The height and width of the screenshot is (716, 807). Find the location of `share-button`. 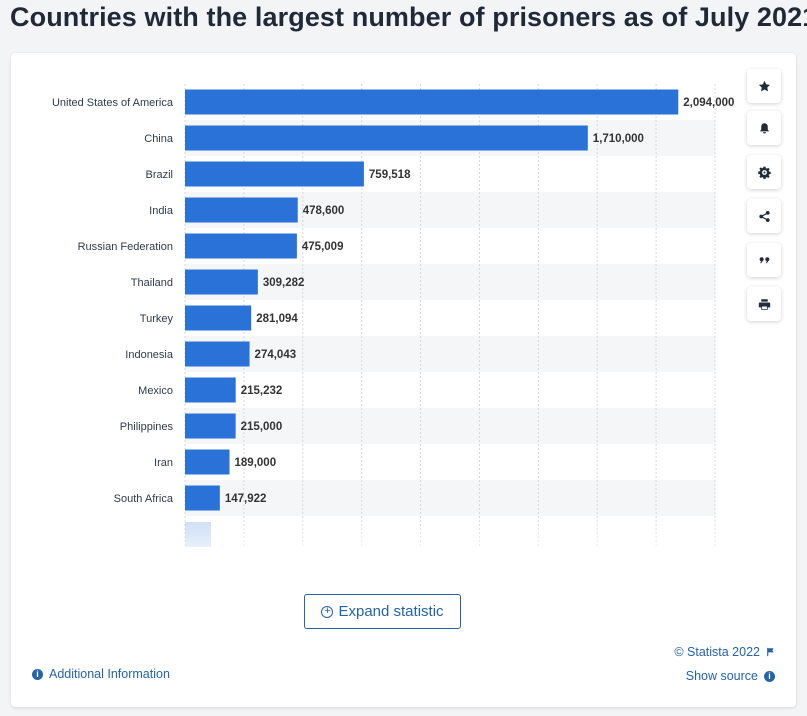

share-button is located at coordinates (764, 216).